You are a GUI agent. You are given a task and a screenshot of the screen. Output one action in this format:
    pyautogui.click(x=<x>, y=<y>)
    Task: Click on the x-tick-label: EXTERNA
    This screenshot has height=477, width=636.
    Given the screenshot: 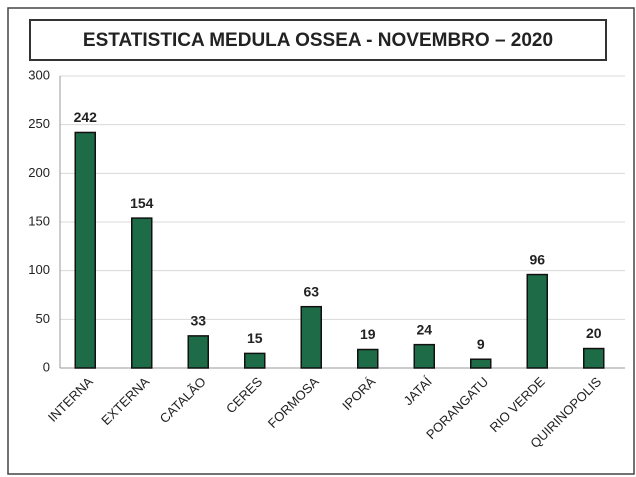 What is the action you would take?
    pyautogui.click(x=125, y=401)
    